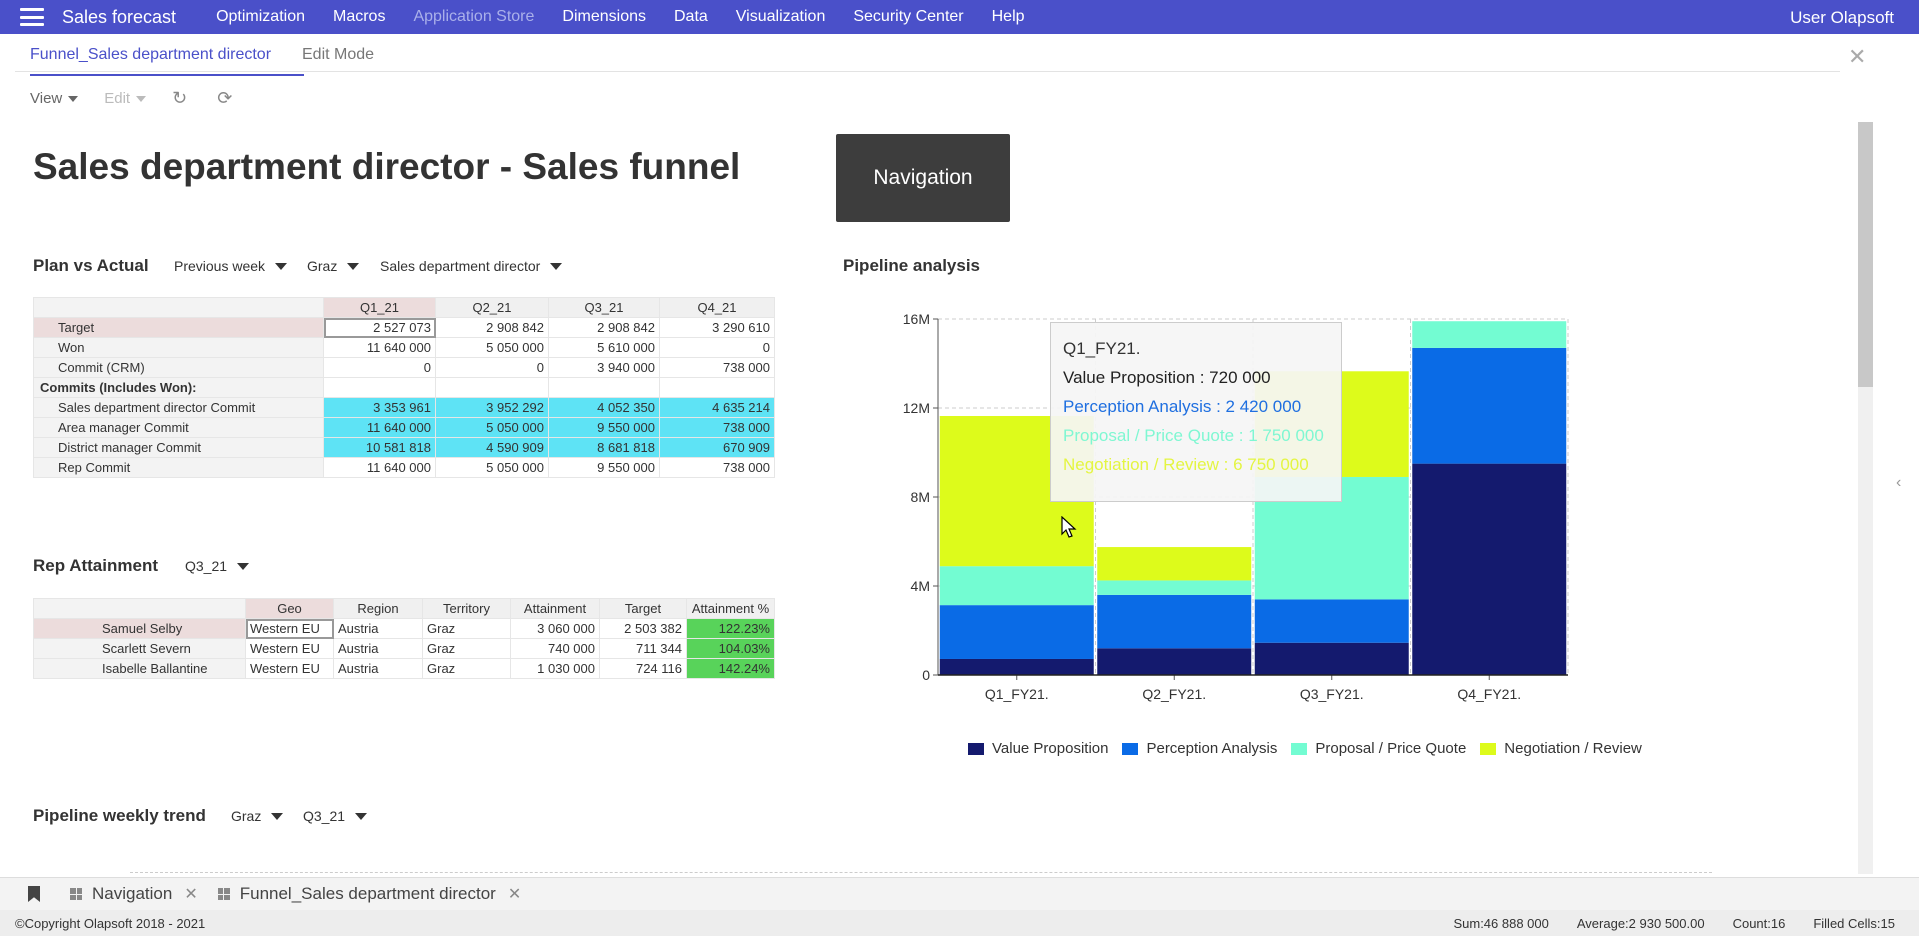  What do you see at coordinates (178, 467) in the screenshot?
I see `row-label: Rep Commit` at bounding box center [178, 467].